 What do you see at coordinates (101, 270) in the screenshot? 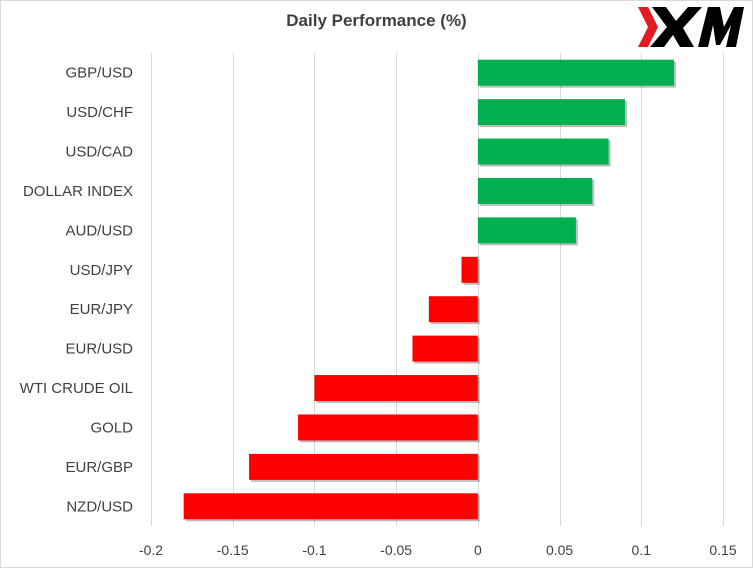
I see `category-label: USD/JPY` at bounding box center [101, 270].